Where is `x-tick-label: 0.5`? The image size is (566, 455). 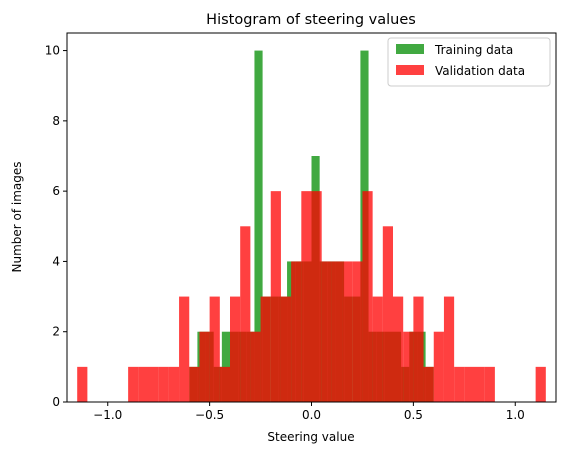 x-tick-label: 0.5 is located at coordinates (413, 415).